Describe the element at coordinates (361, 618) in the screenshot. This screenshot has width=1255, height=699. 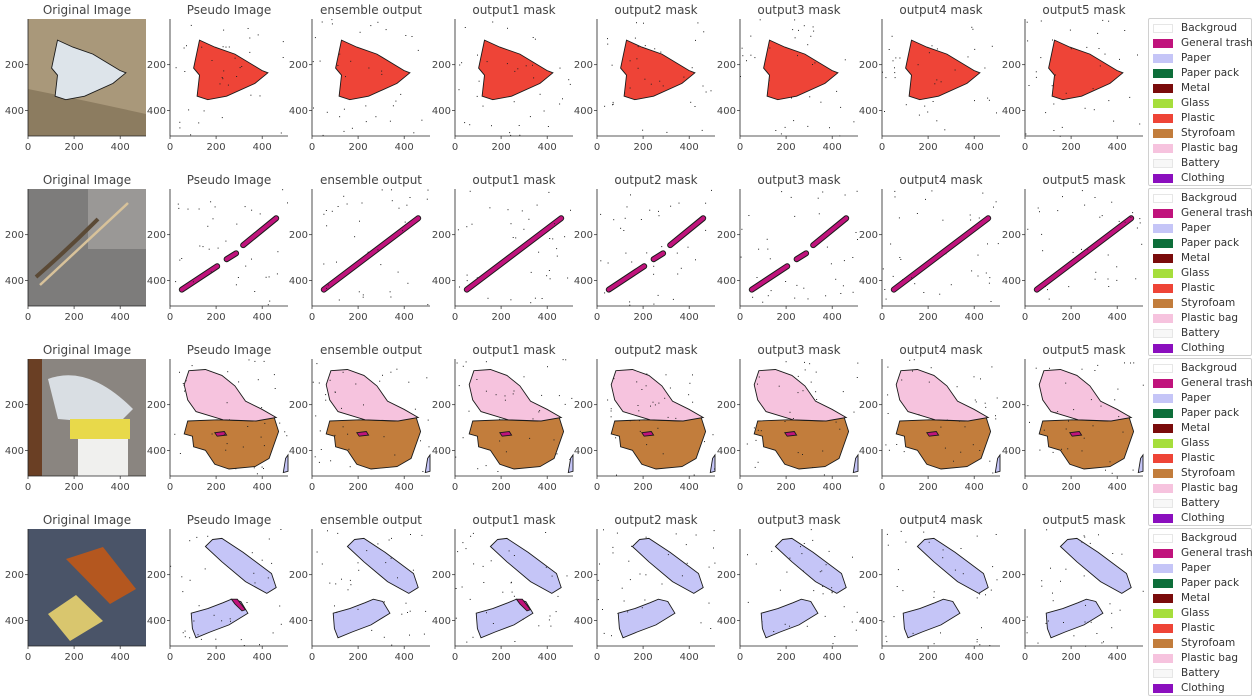
I see `mask-paper` at that location.